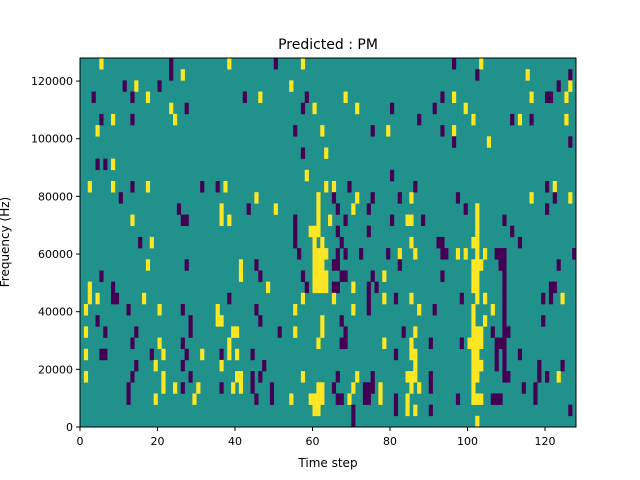  I want to click on x-tick-label: 100, so click(467, 441).